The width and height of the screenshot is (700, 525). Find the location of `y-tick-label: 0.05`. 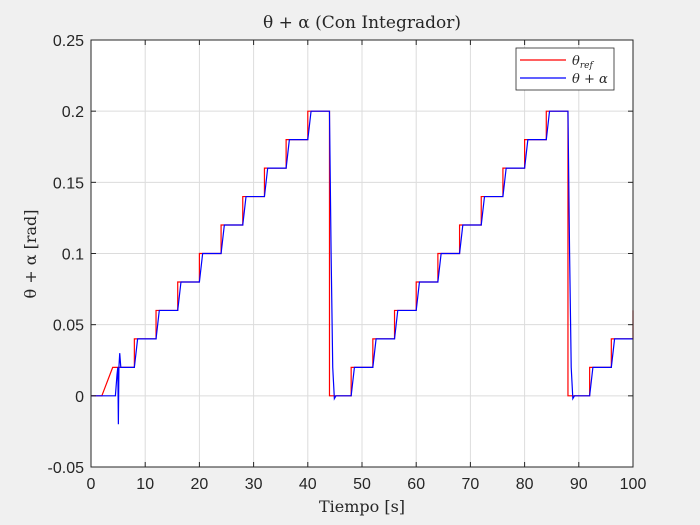

y-tick-label: 0.05 is located at coordinates (68, 326).